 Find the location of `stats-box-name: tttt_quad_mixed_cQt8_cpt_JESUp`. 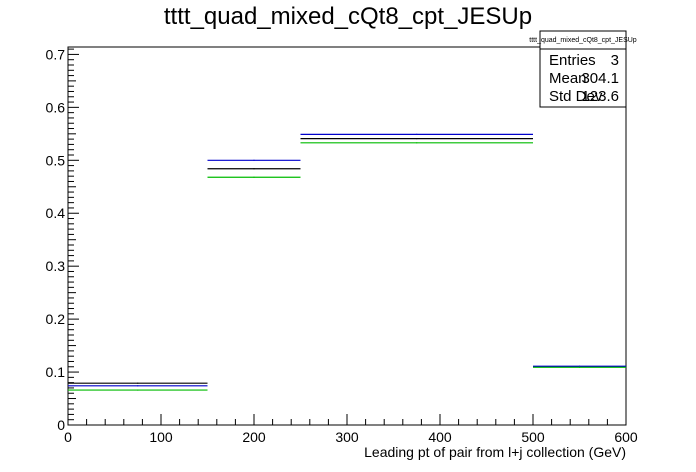

stats-box-name: tttt_quad_mixed_cQt8_cpt_JESUp is located at coordinates (583, 40).